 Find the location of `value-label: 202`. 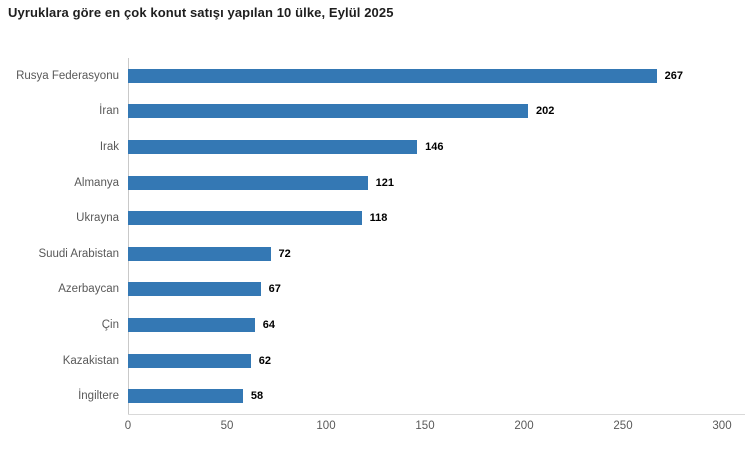

value-label: 202 is located at coordinates (545, 111).